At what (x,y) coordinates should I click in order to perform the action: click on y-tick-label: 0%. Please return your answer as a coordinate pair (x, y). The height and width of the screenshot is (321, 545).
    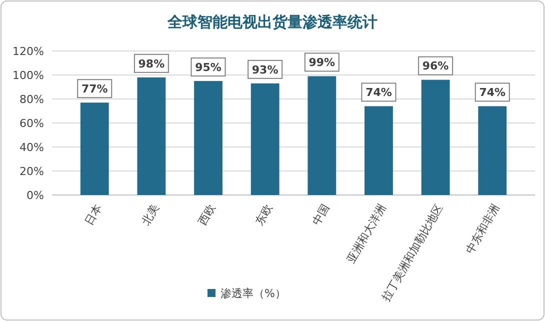
    Looking at the image, I should click on (35, 195).